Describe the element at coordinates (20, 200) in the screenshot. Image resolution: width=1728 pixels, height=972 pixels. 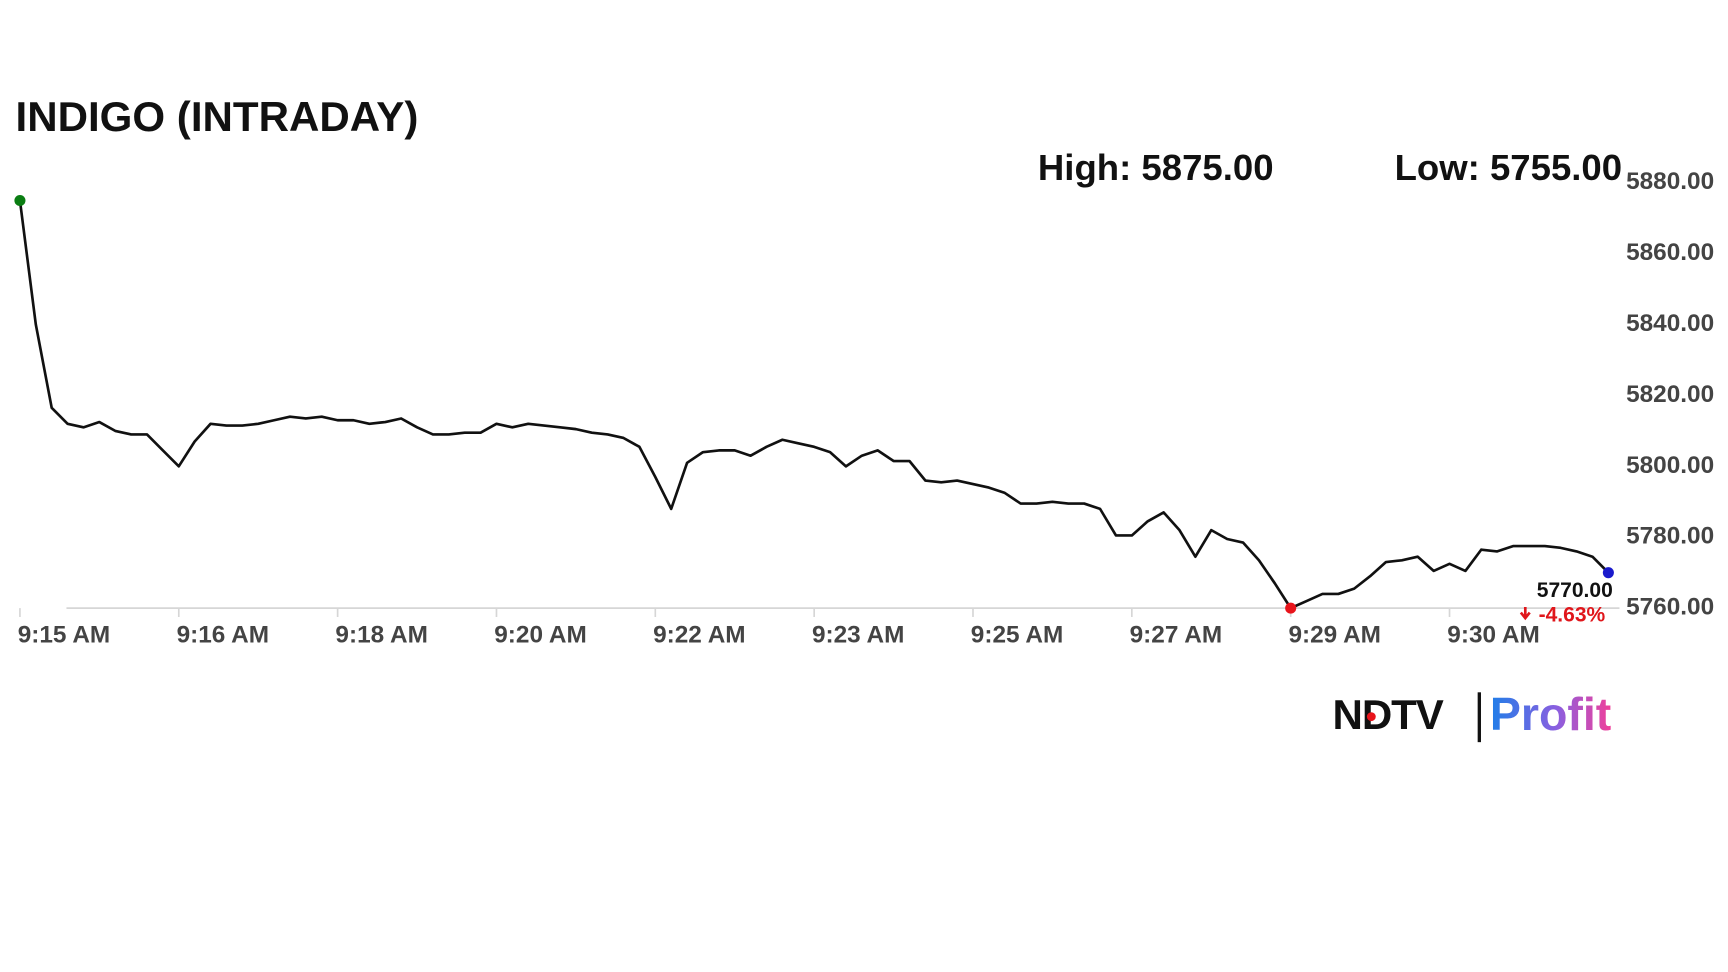
I see `start-marker` at that location.